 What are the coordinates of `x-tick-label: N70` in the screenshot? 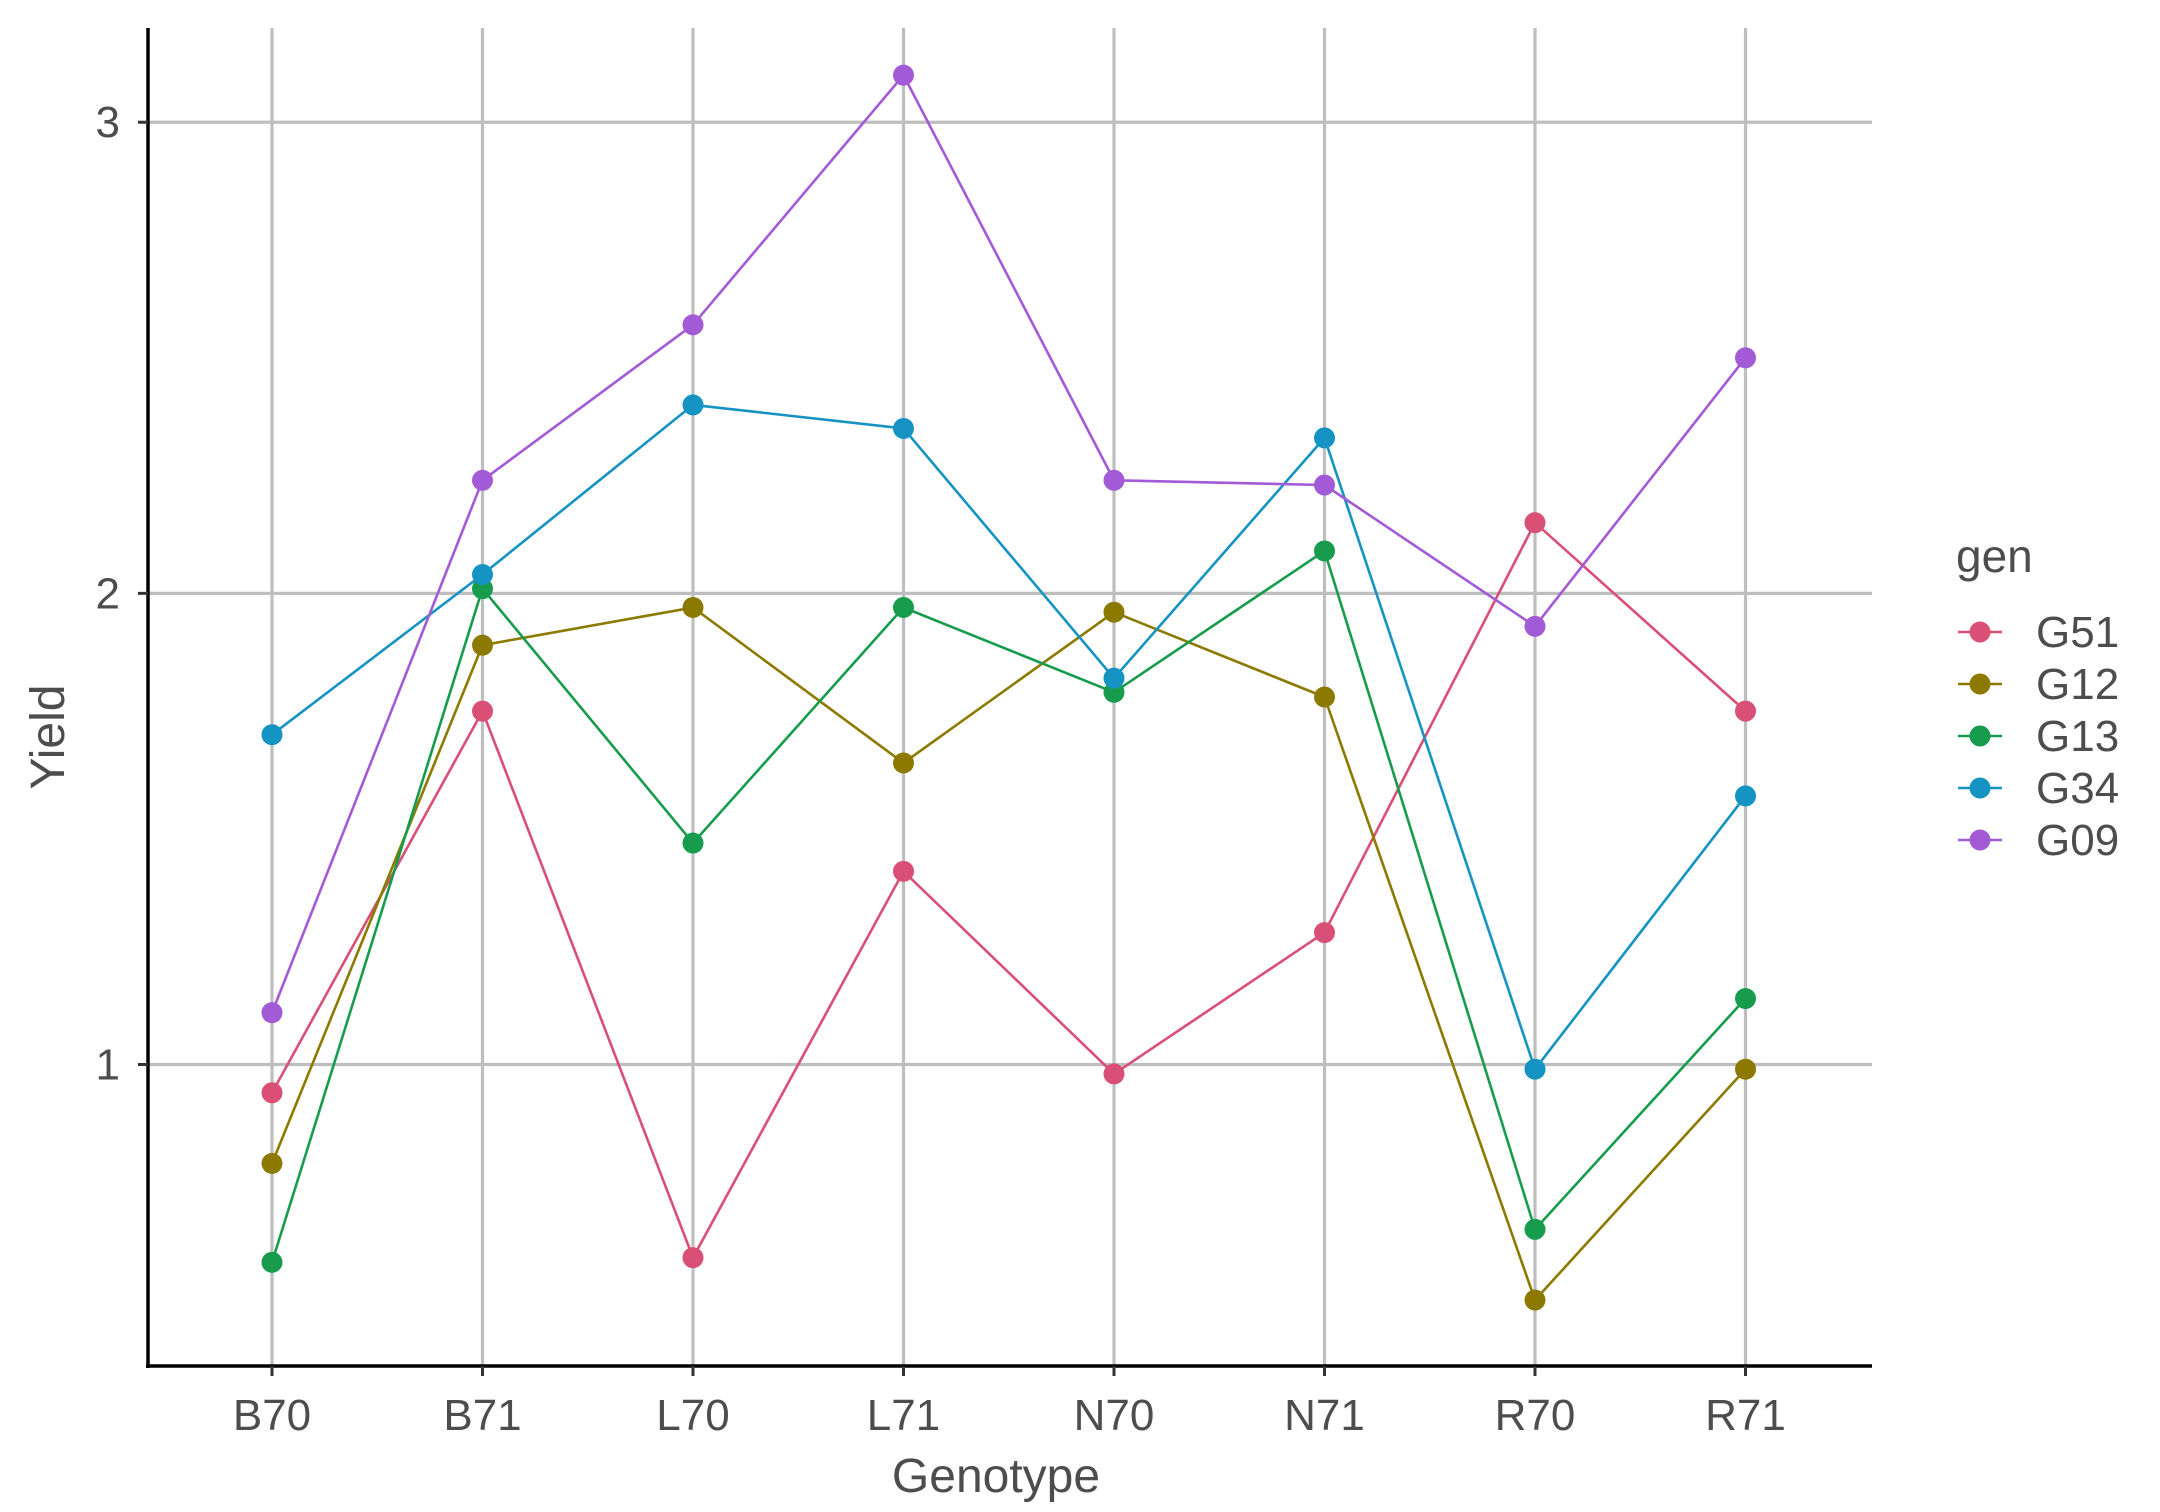 It's located at (1114, 1415).